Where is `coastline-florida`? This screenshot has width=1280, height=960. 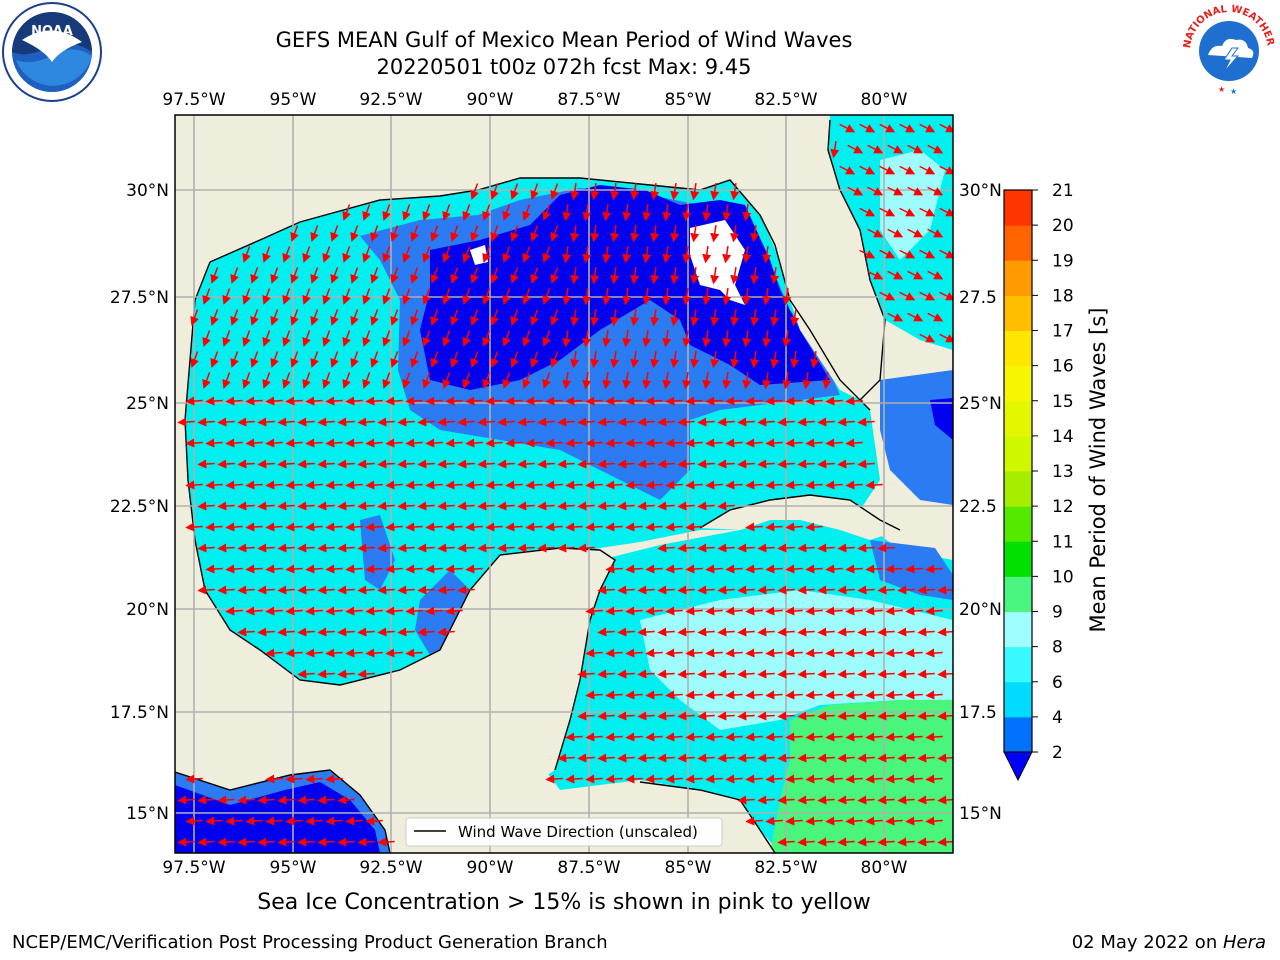 coastline-florida is located at coordinates (856, 260).